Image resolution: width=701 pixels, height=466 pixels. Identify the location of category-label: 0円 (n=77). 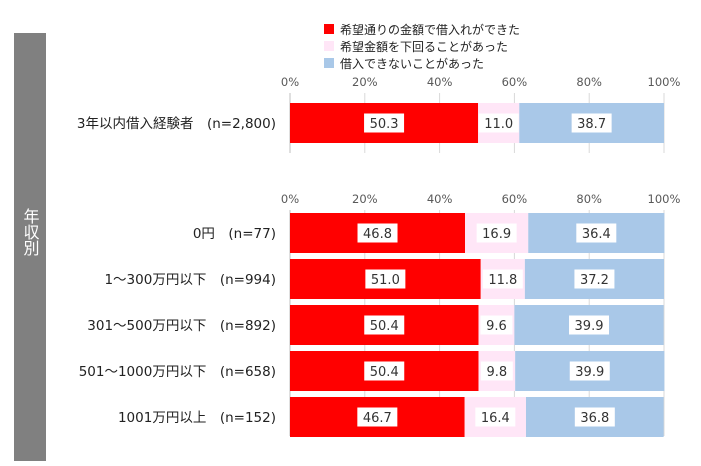
(234, 234).